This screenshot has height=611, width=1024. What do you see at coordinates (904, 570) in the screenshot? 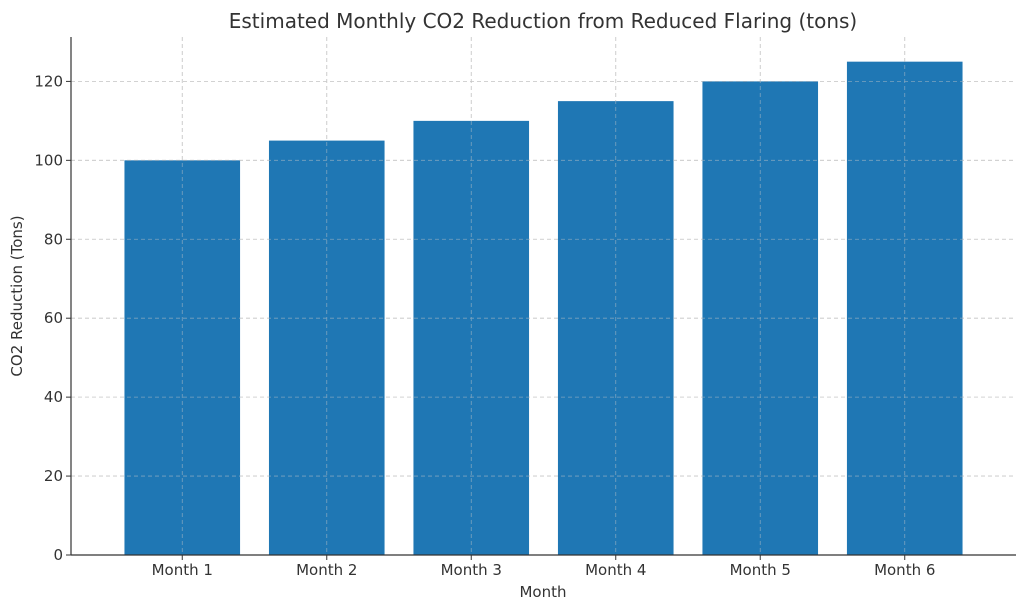
I see `x-tick-label: Month 6` at bounding box center [904, 570].